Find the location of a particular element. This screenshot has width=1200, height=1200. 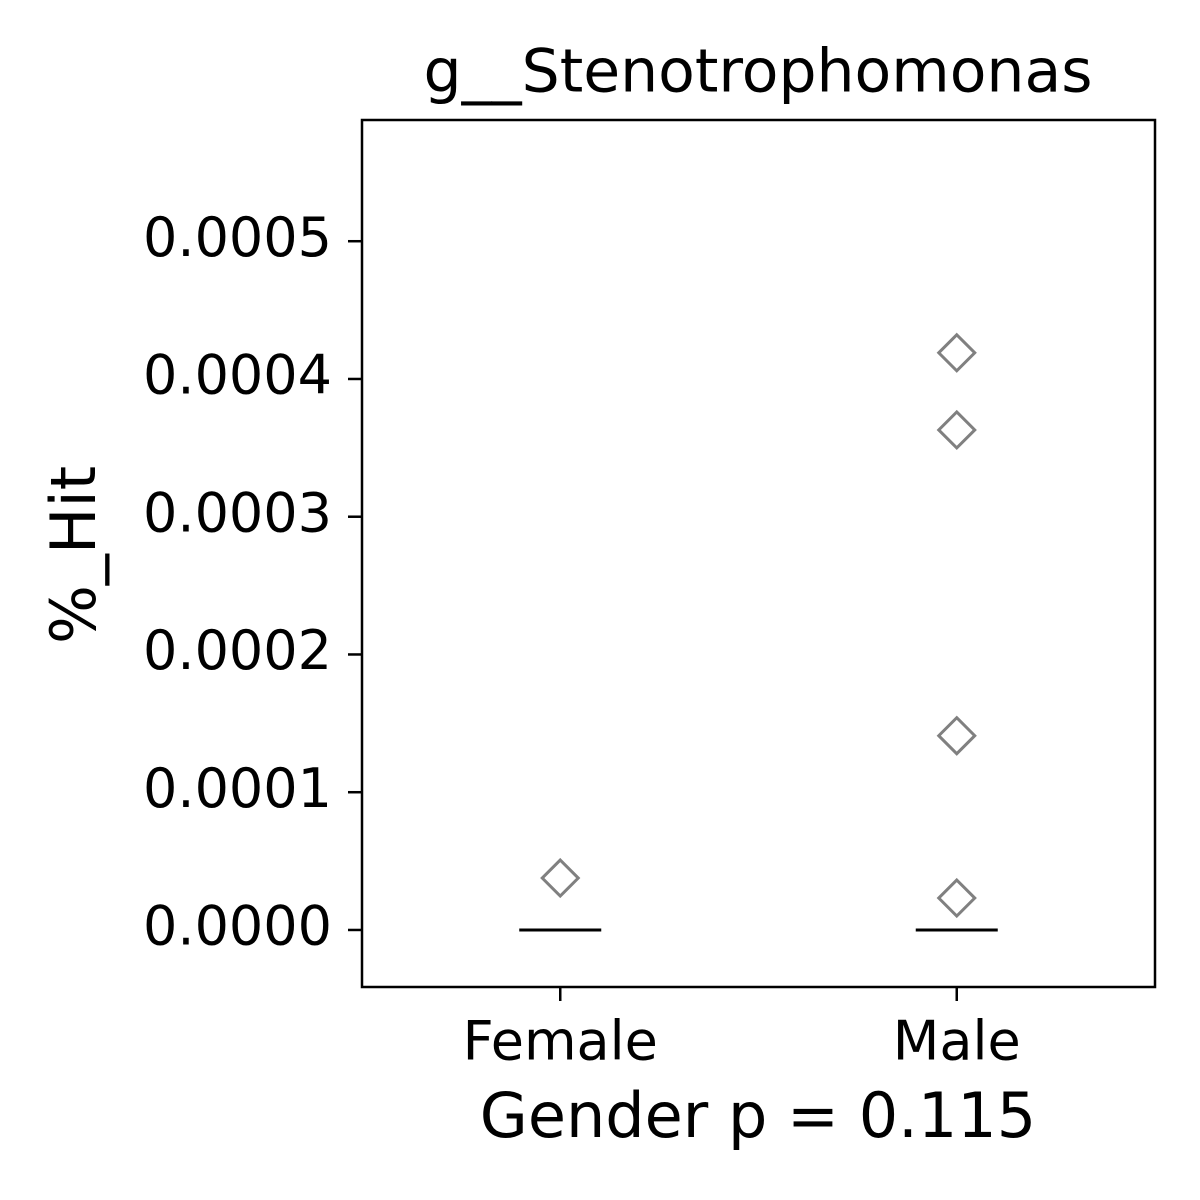

y-tick-label: 0.0000 is located at coordinates (237, 926).